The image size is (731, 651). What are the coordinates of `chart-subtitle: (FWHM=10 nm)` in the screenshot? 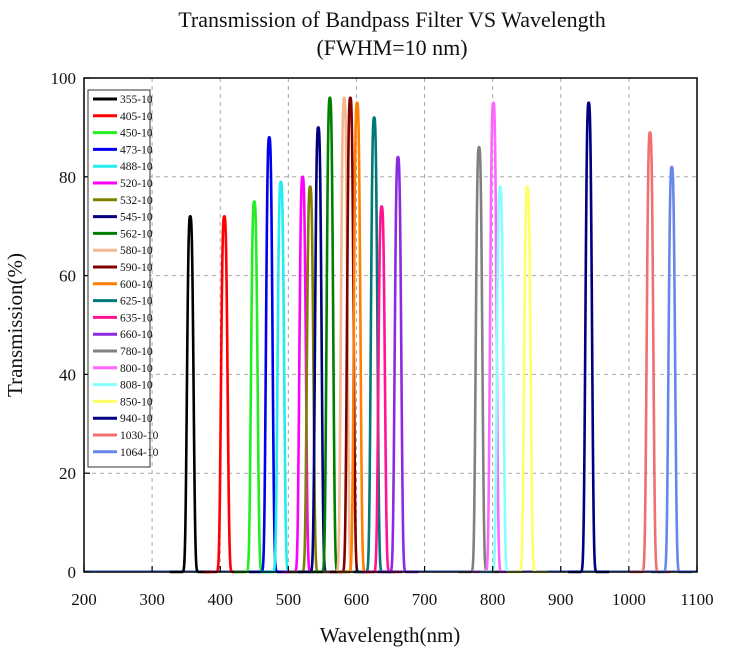 It's located at (391, 47).